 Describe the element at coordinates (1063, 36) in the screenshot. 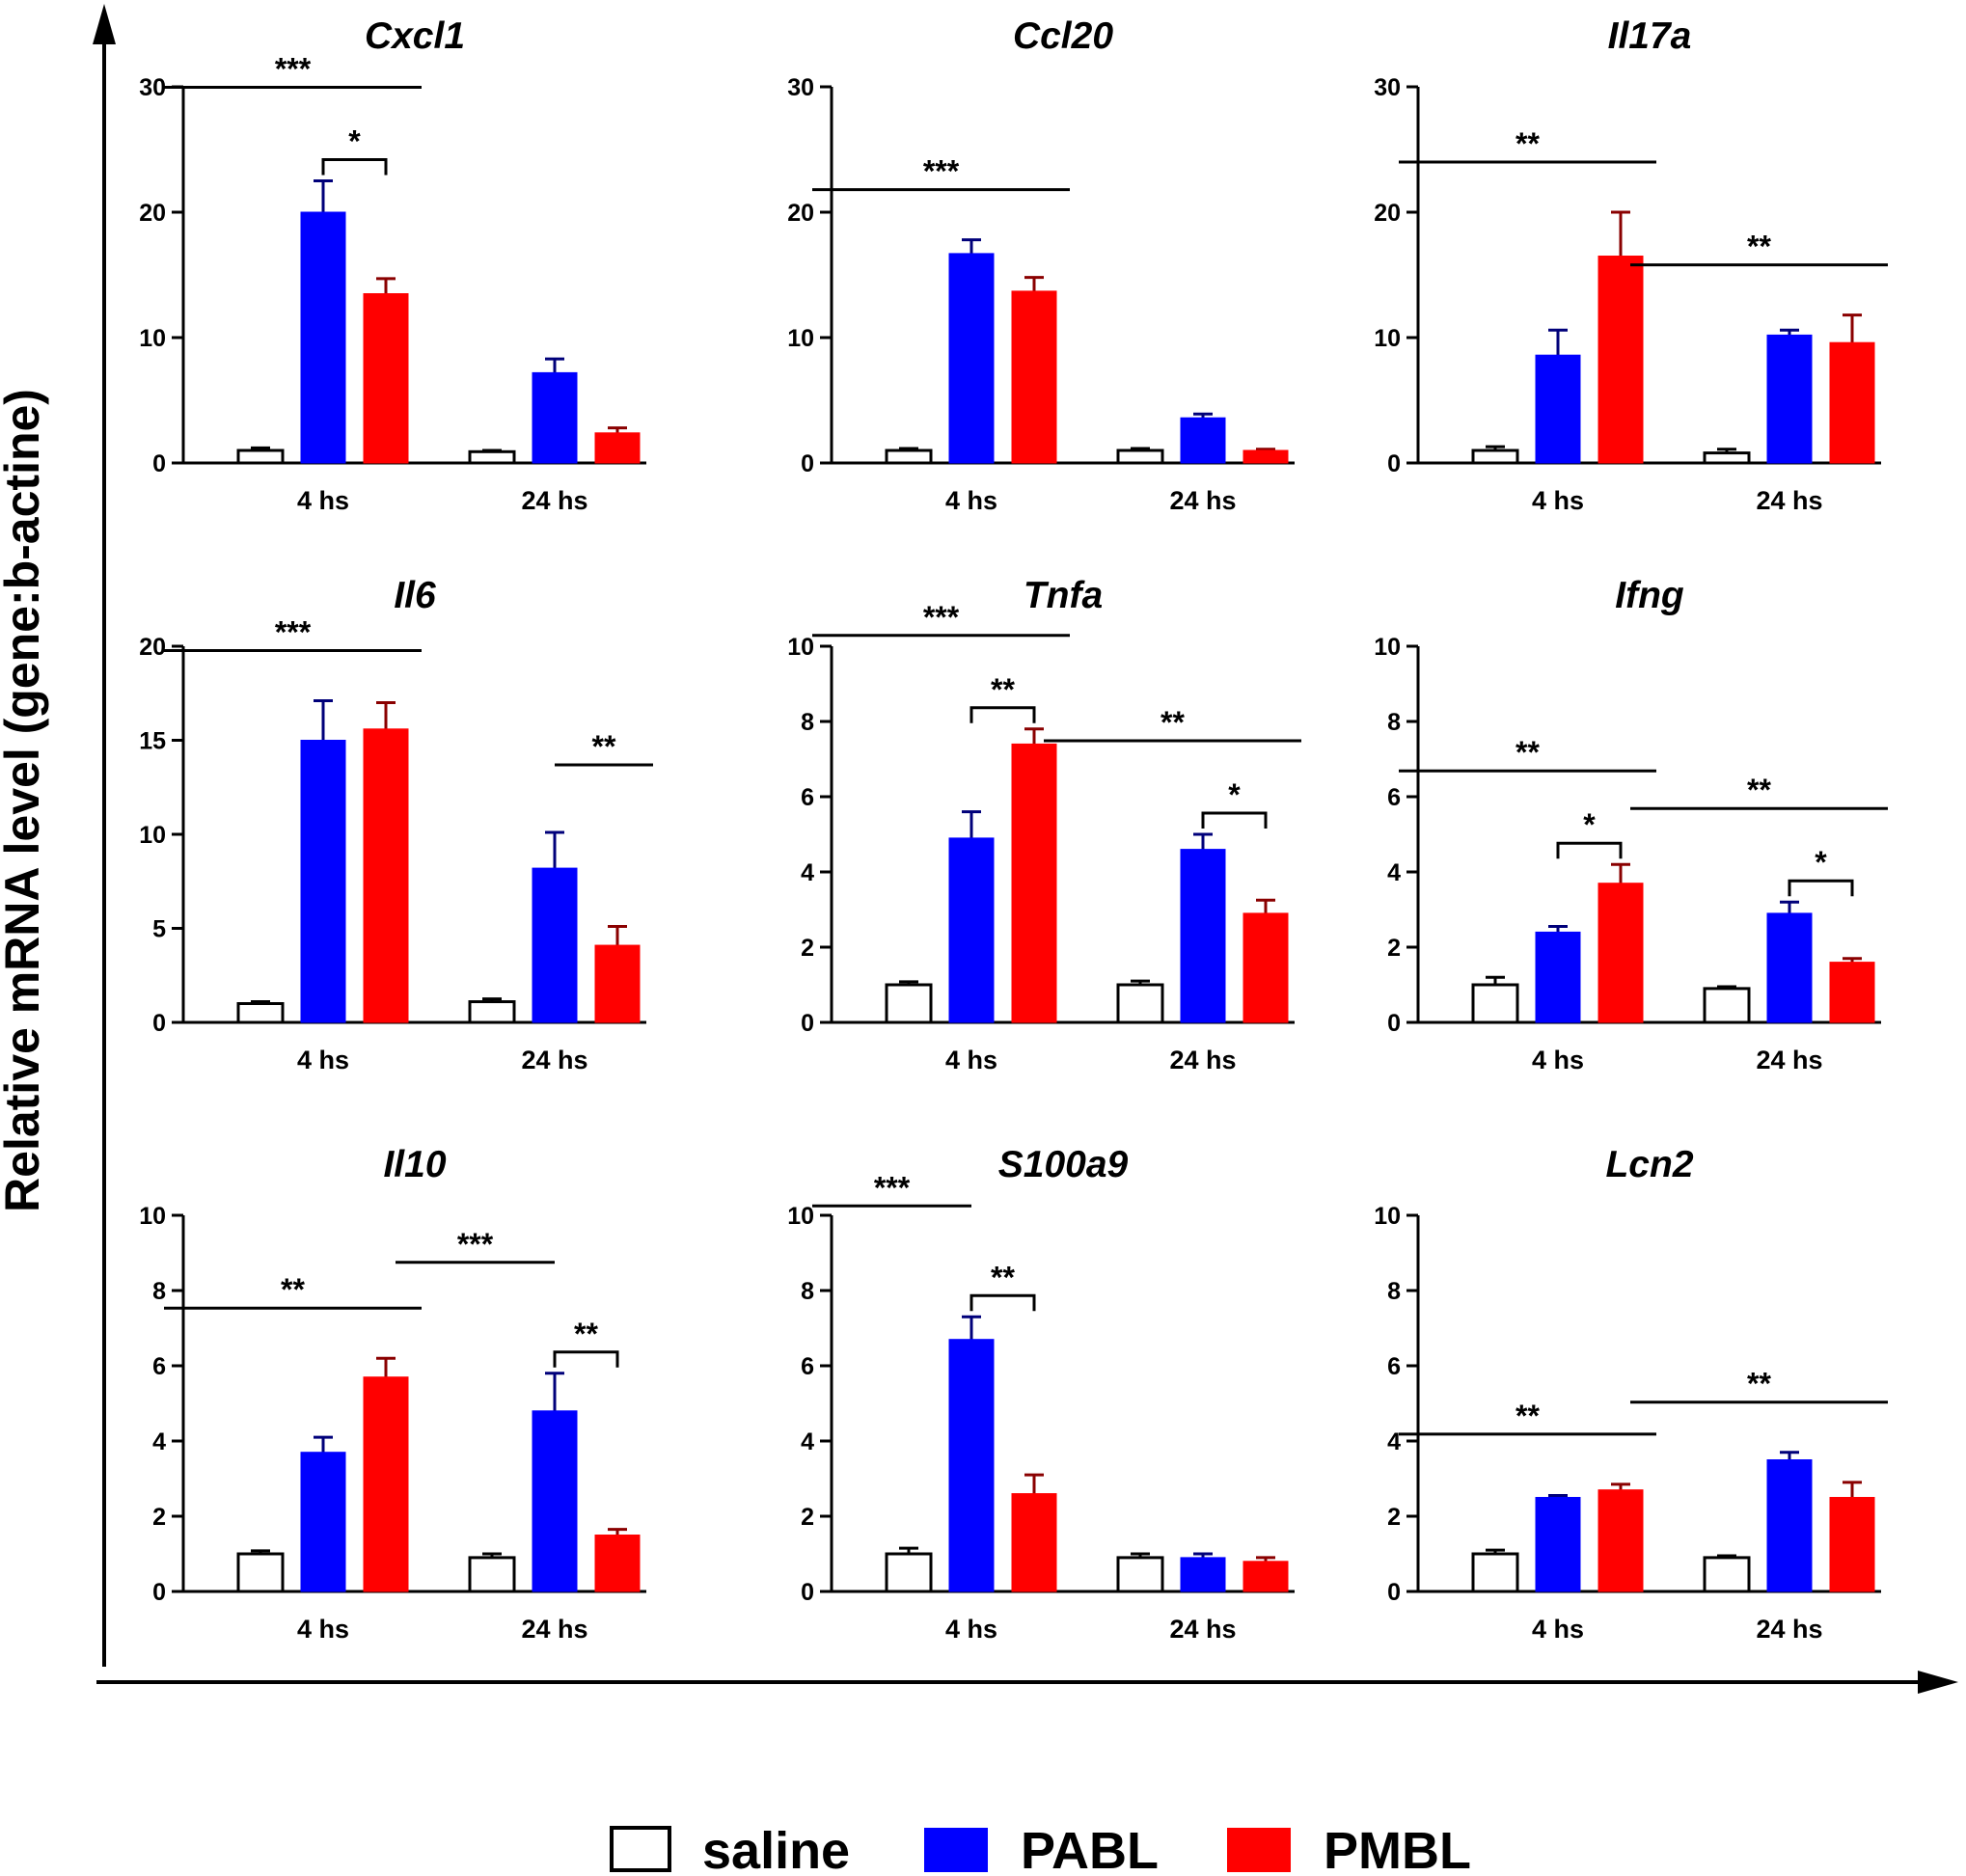

I see `chart-title: Ccl20` at that location.